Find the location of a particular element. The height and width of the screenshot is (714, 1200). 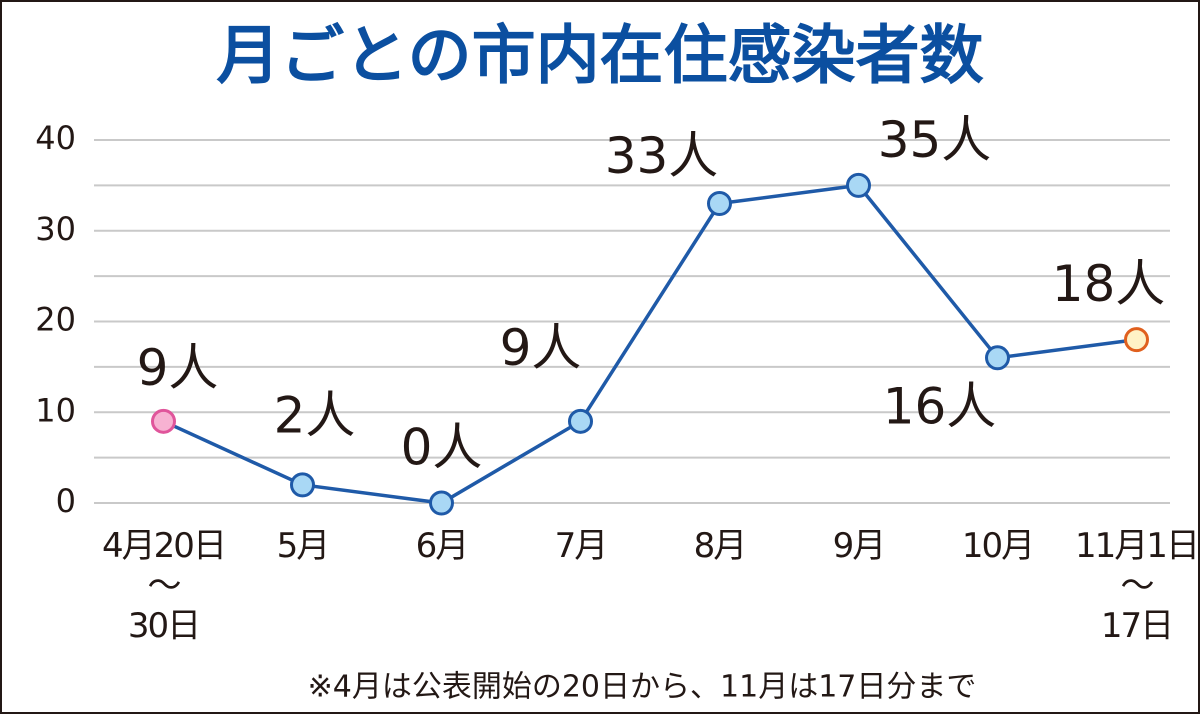

y-tick-label: 10 is located at coordinates (55, 410).